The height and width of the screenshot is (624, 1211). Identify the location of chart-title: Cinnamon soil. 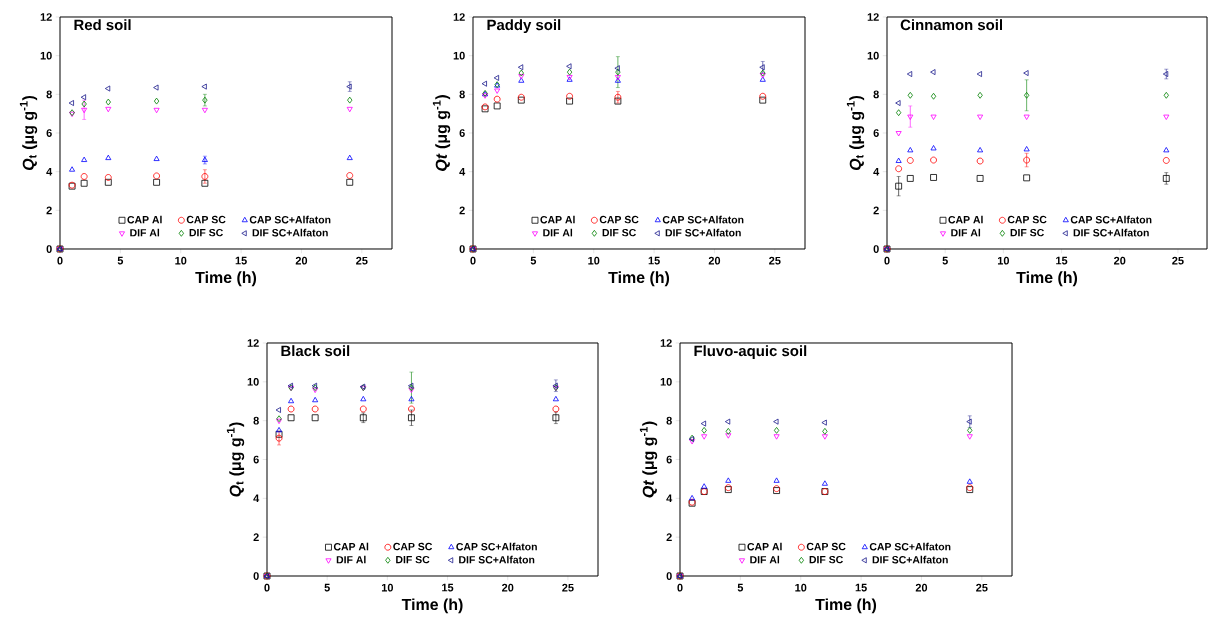
(951, 25).